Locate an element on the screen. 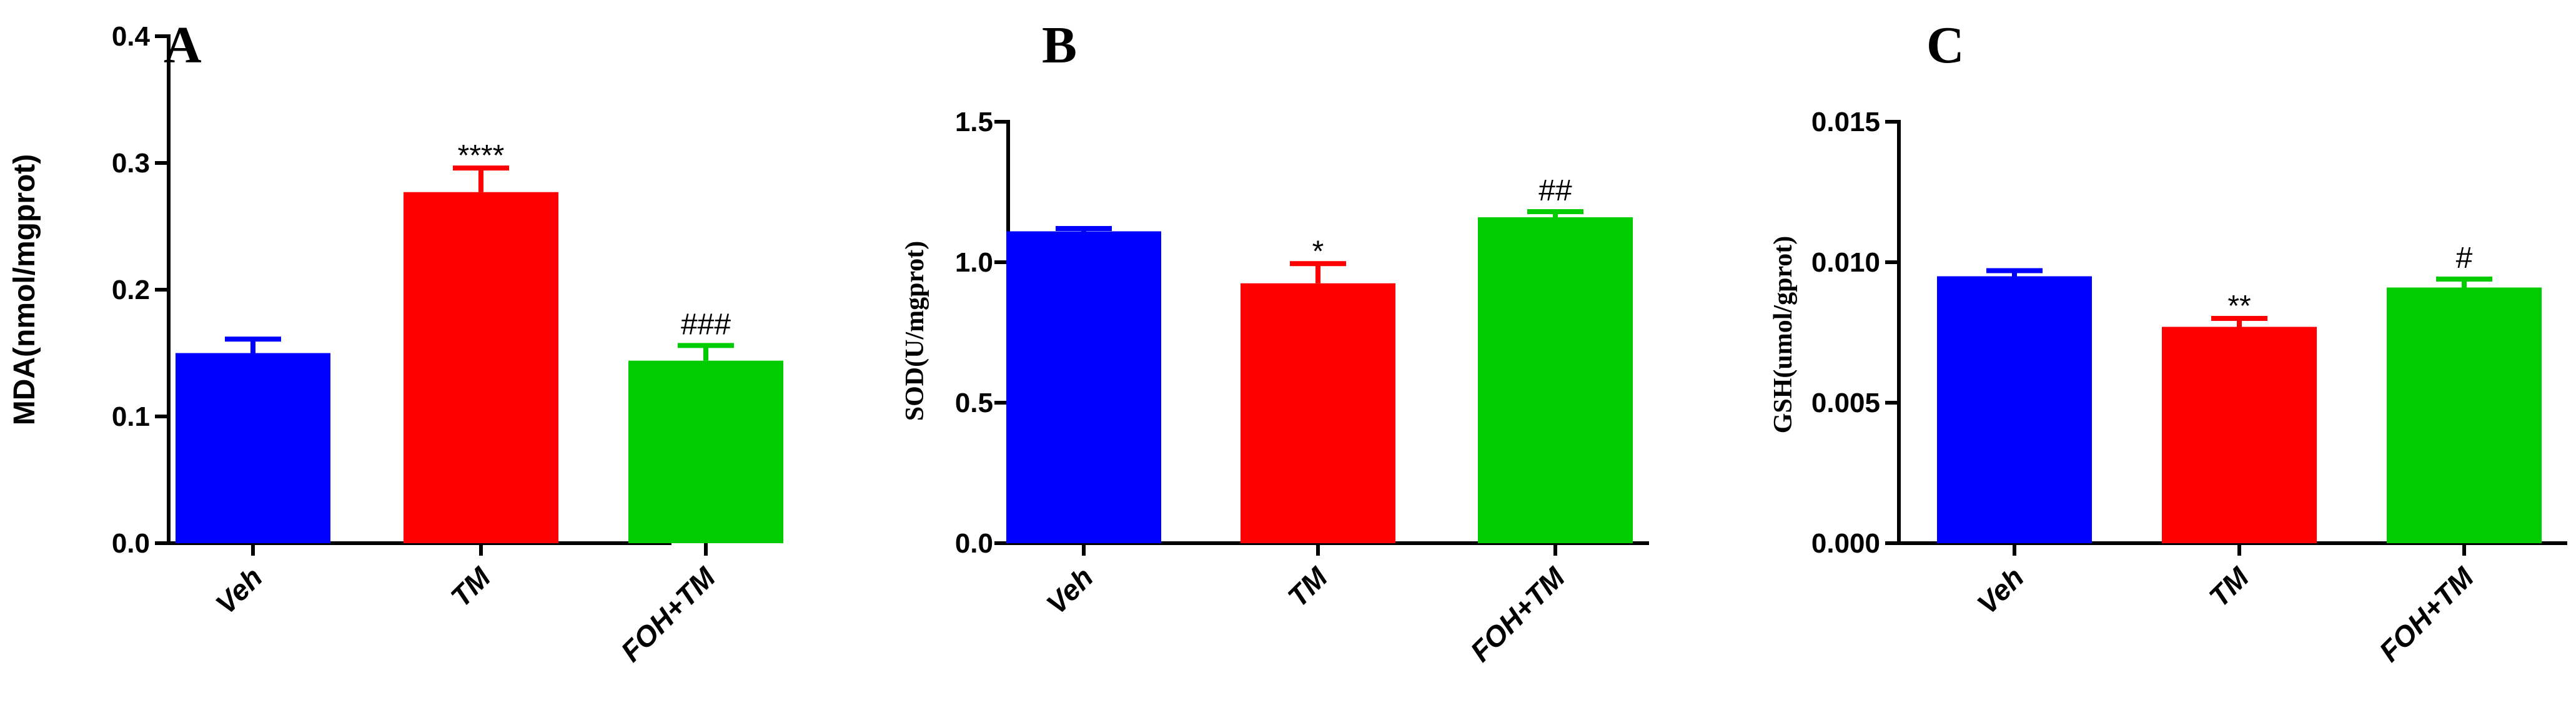  panel-a-category-label: Veh is located at coordinates (239, 590).